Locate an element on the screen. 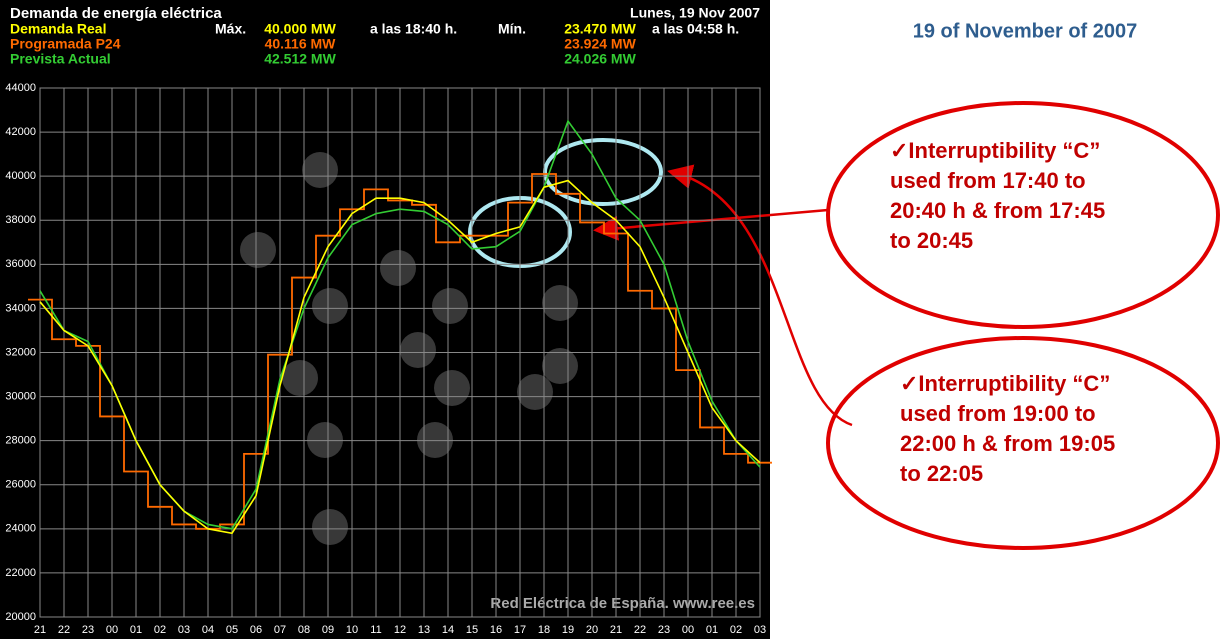 Image resolution: width=1224 pixels, height=644 pixels. watermark: Red Eléctrica de España. www.ree.es is located at coordinates (622, 603).